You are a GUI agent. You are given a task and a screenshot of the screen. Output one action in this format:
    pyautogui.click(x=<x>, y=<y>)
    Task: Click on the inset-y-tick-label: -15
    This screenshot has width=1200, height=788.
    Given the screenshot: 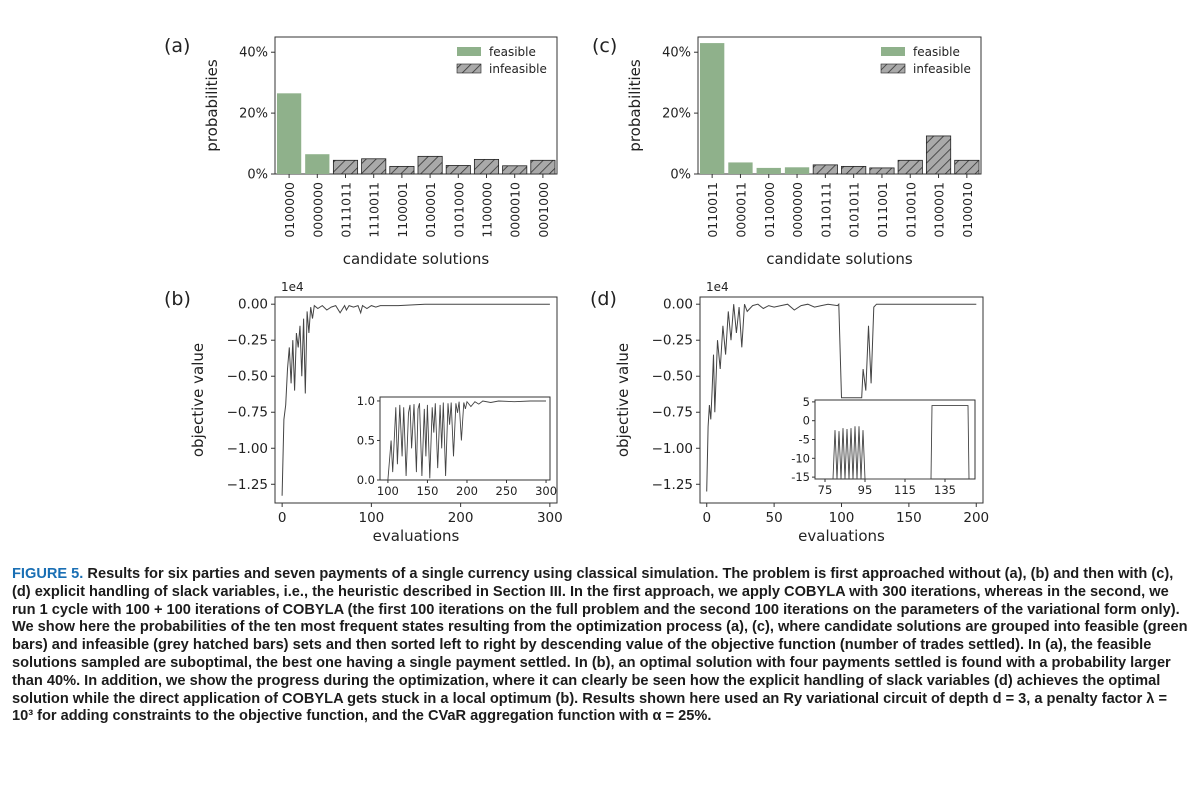 What is the action you would take?
    pyautogui.click(x=800, y=477)
    